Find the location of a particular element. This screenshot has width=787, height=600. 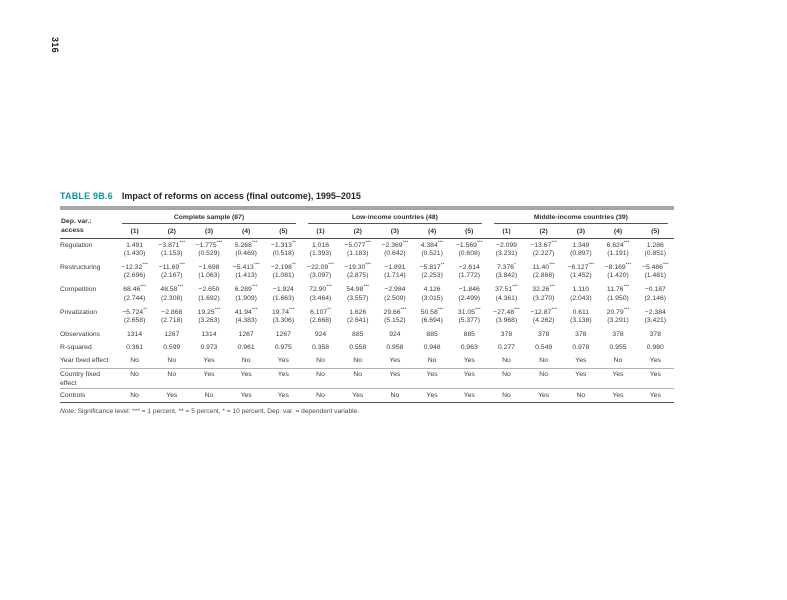

cell-value: −1.313** is located at coordinates (283, 244).